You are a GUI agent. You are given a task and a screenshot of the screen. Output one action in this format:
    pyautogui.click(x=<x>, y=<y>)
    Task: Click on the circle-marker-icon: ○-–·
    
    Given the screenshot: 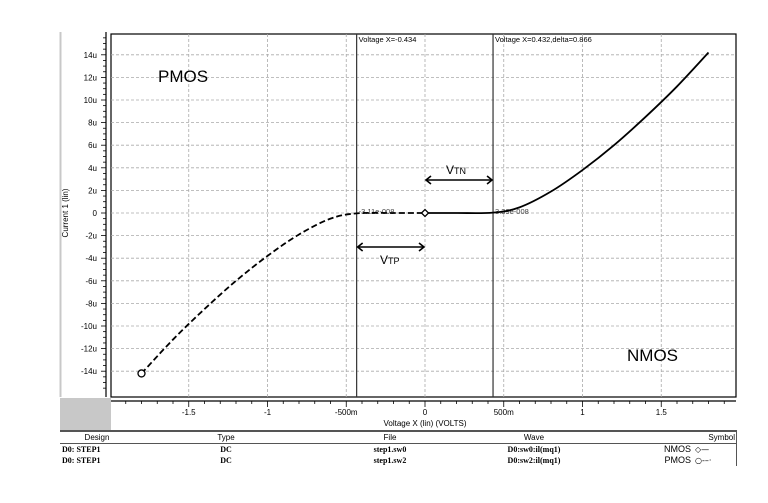 What is the action you would take?
    pyautogui.click(x=703, y=460)
    